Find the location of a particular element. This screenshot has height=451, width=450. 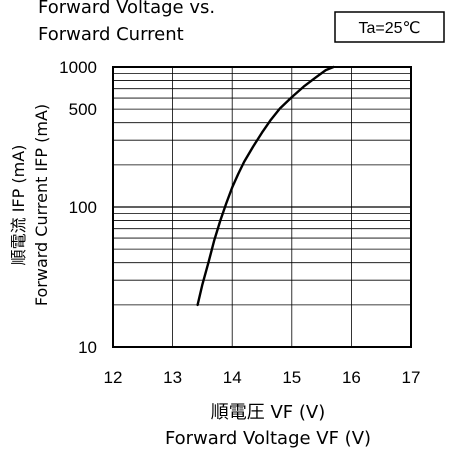

x-axis-label: 順電圧 VF (V) Forward Voltage VF (V) is located at coordinates (268, 425).